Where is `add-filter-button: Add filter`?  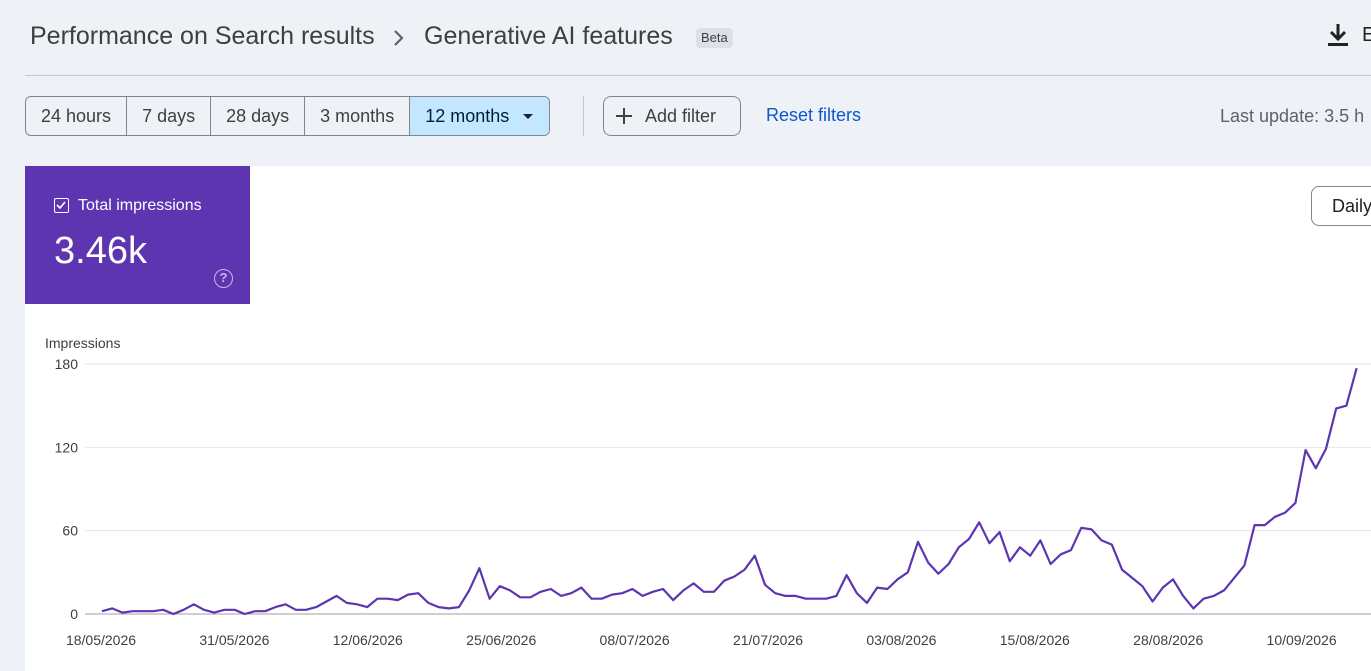
add-filter-button: Add filter is located at coordinates (672, 116).